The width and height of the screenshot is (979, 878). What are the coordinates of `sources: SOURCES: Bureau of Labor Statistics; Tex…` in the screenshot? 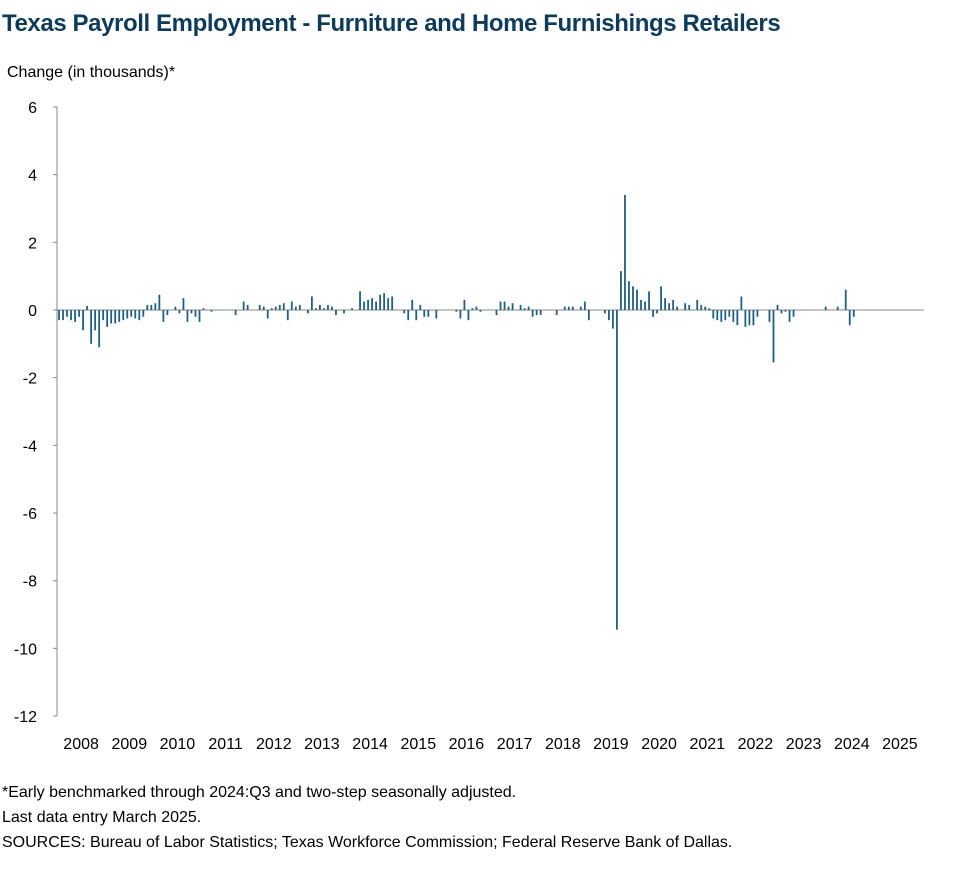 It's located at (367, 842).